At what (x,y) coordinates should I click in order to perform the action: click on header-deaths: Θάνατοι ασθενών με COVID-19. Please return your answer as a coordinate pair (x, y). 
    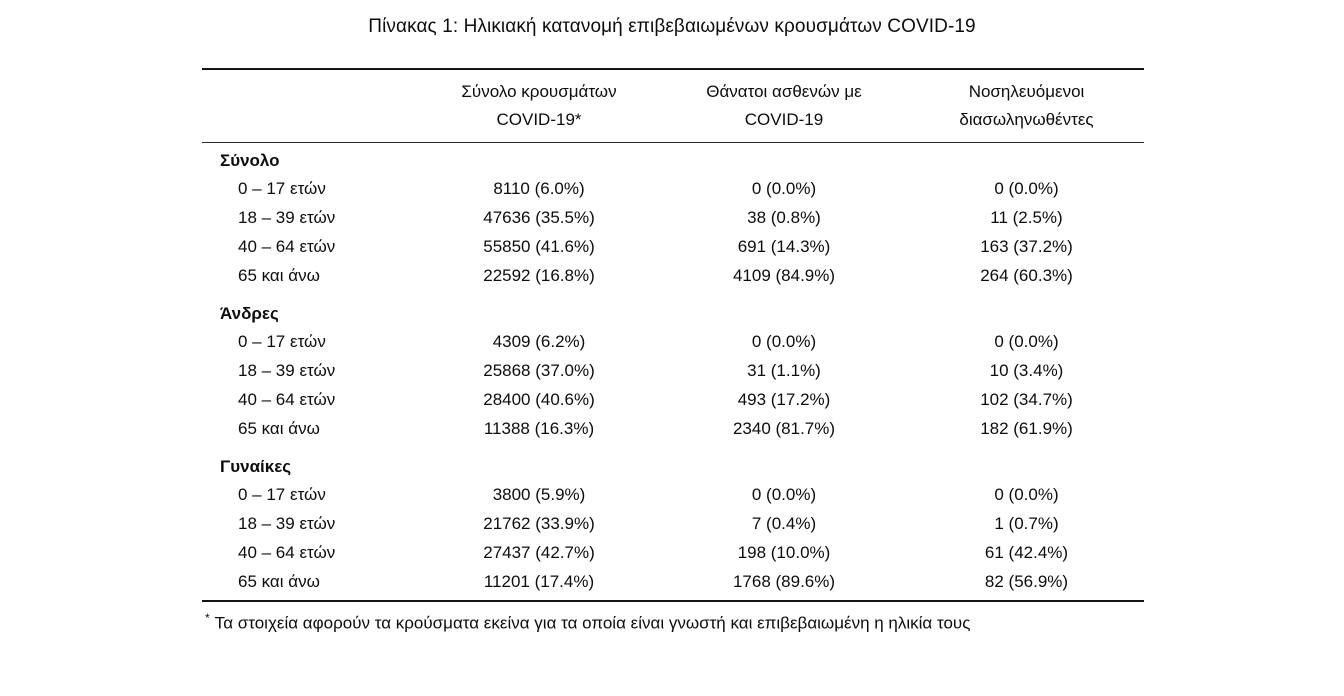
    Looking at the image, I should click on (784, 106).